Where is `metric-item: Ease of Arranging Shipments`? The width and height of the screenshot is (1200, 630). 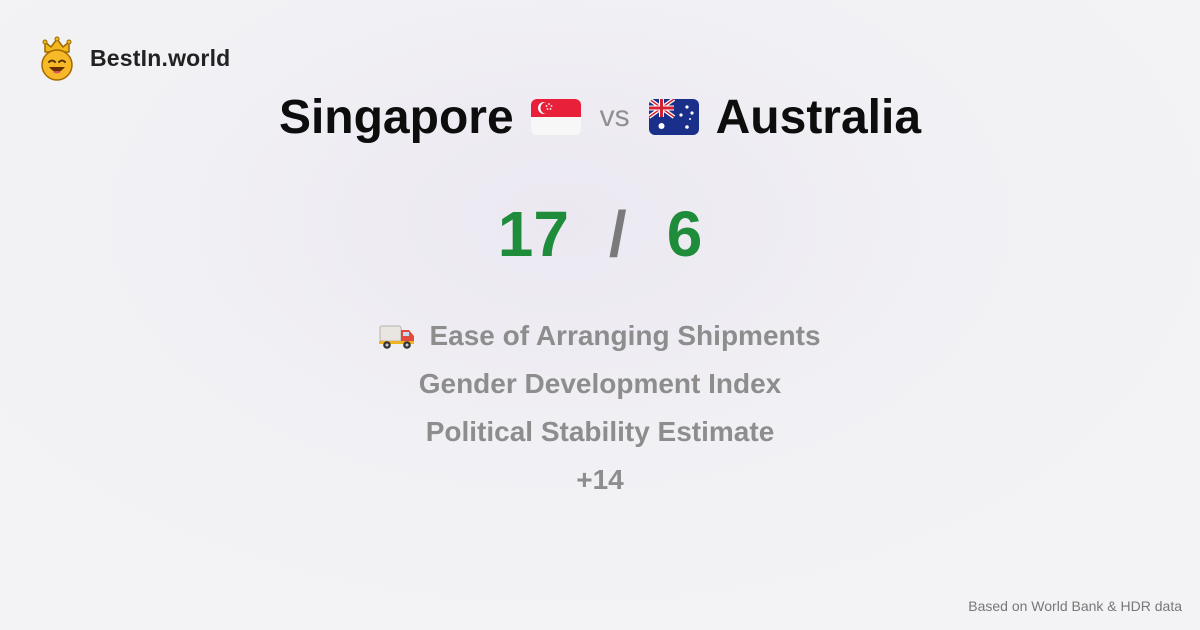
metric-item: Ease of Arranging Shipments is located at coordinates (600, 336).